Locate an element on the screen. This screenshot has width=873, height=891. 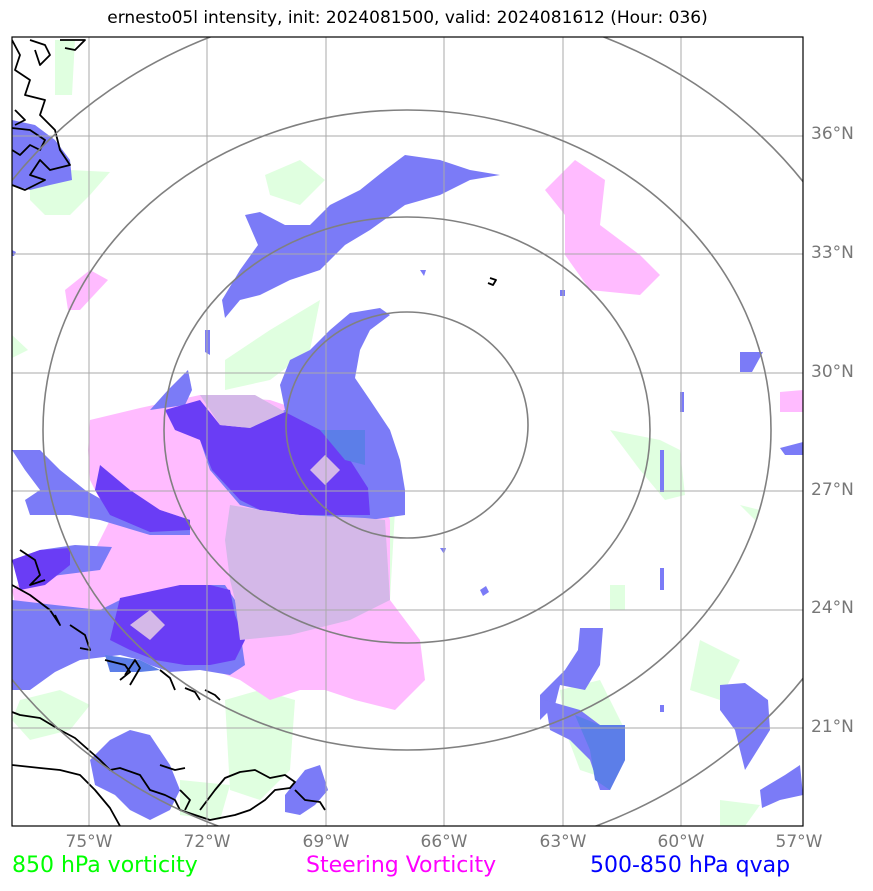
lat-label-27n: 27°N is located at coordinates (832, 490).